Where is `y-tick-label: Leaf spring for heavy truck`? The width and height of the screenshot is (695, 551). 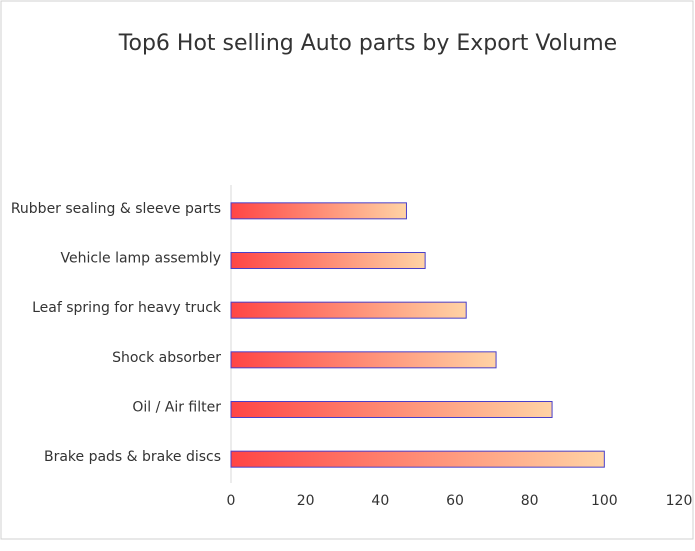
y-tick-label: Leaf spring for heavy truck is located at coordinates (127, 308).